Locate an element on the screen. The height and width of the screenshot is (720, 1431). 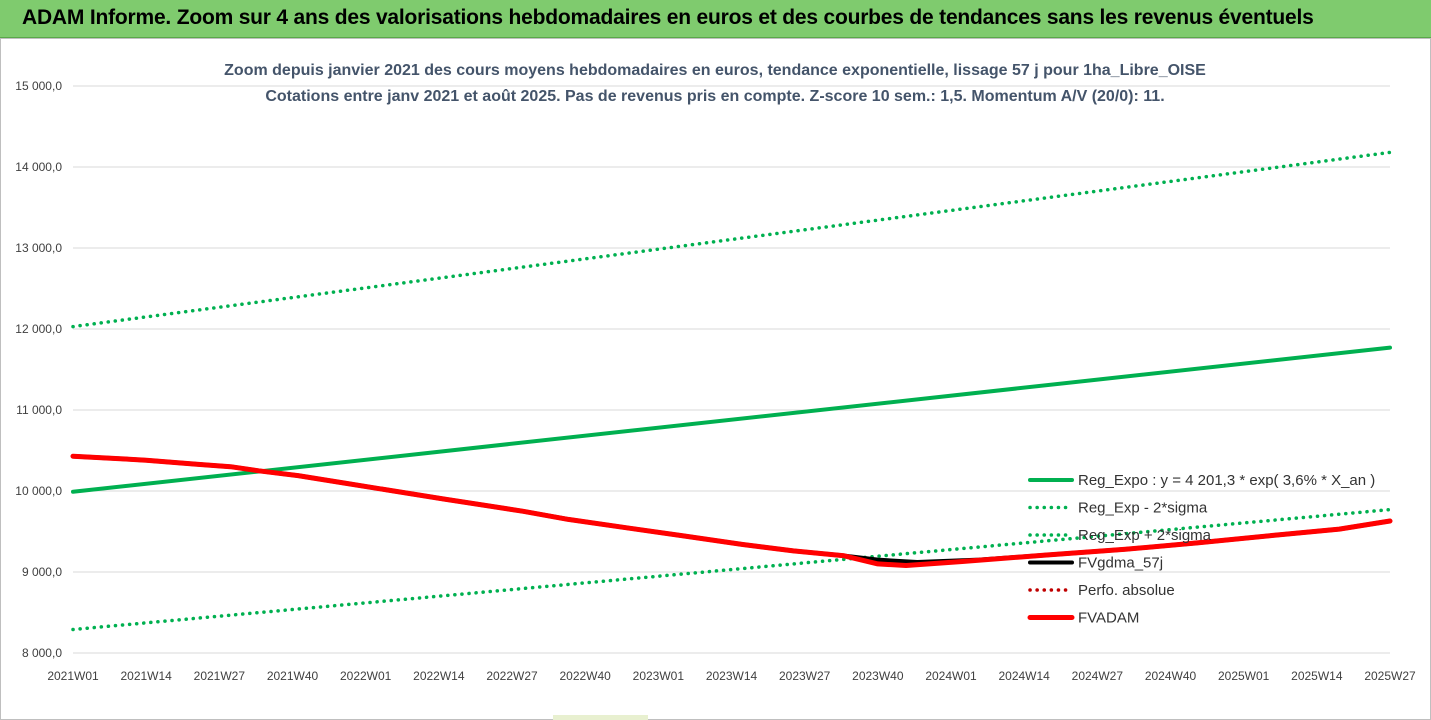
x-tick-label: 2022W14 is located at coordinates (439, 676).